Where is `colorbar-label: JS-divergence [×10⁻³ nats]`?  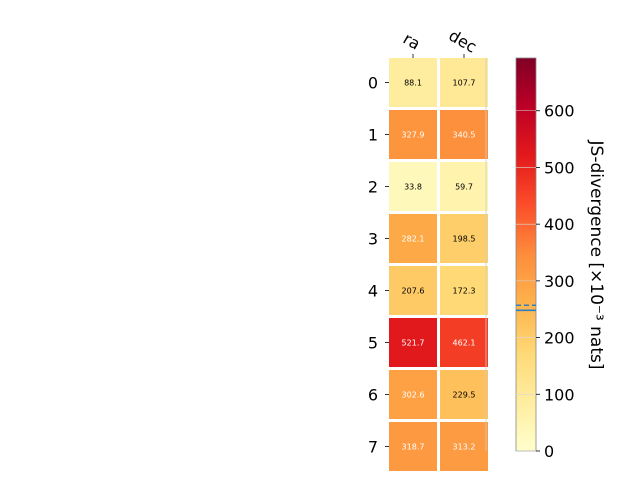 colorbar-label: JS-divergence [×10⁻³ nats] is located at coordinates (596, 255).